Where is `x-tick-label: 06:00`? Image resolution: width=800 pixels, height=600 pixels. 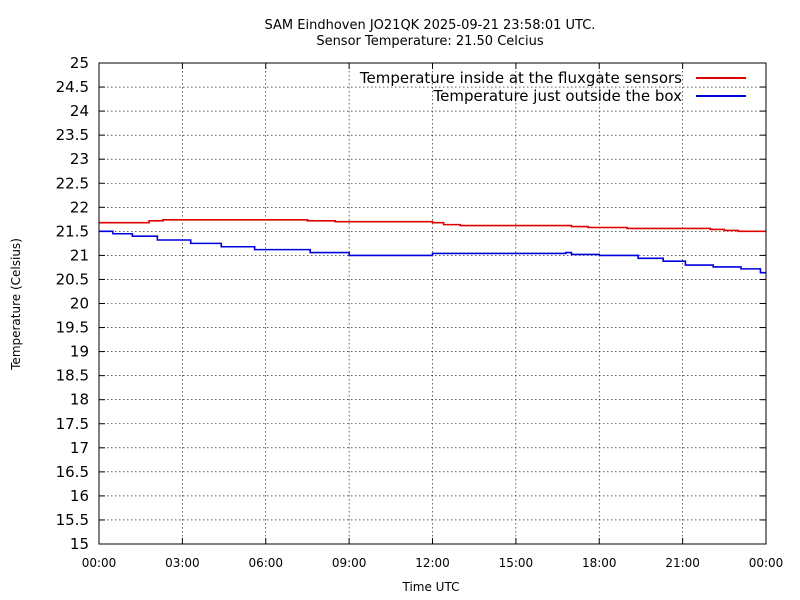 x-tick-label: 06:00 is located at coordinates (265, 563).